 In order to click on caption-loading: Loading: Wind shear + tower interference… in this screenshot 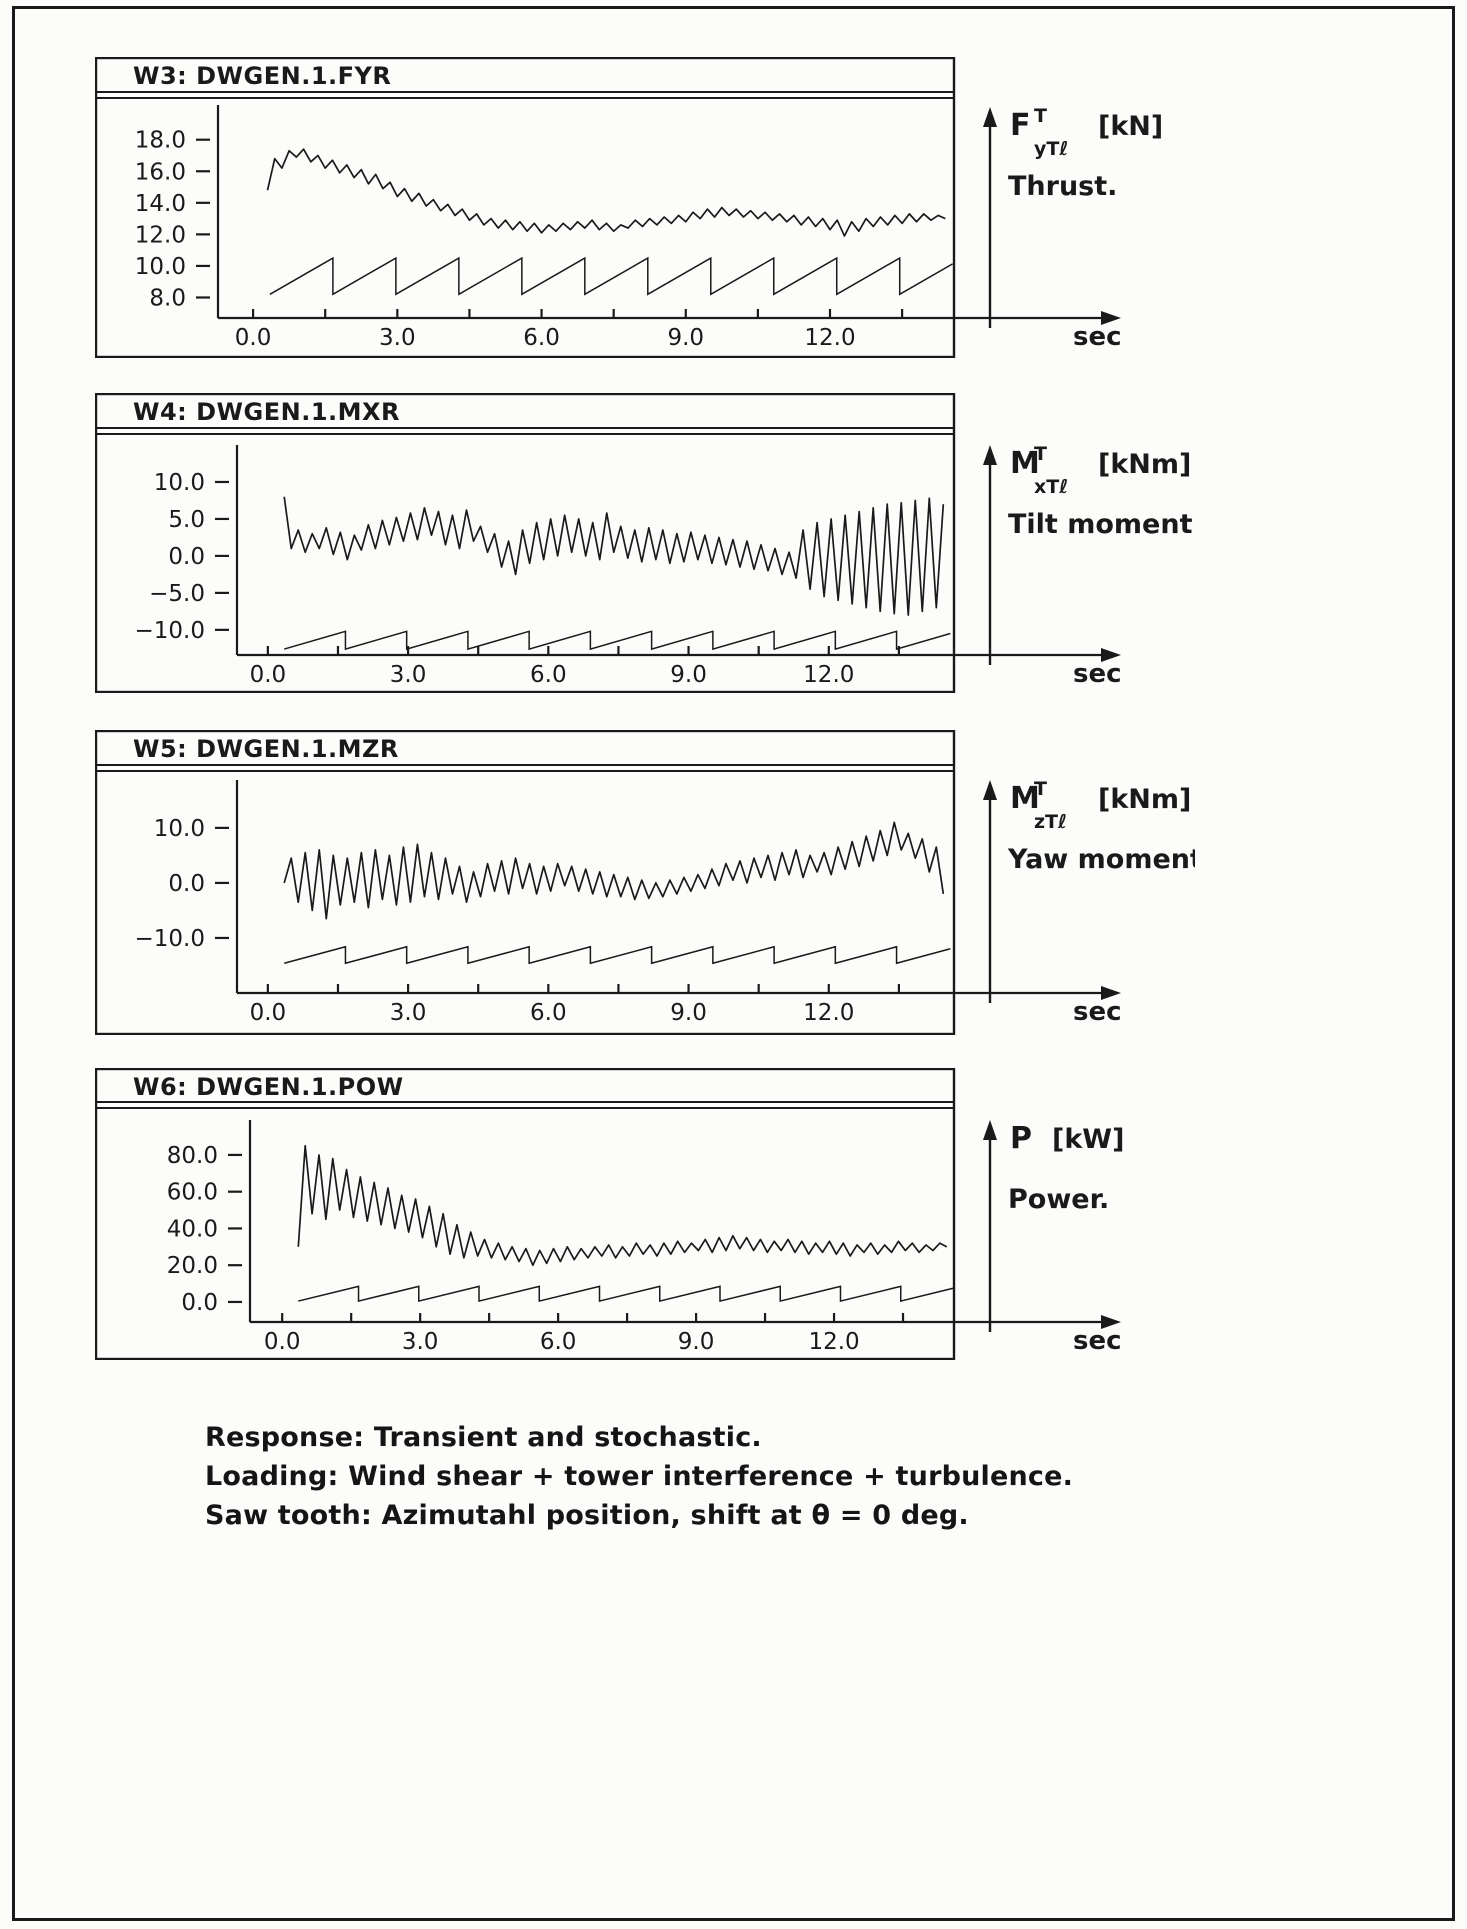, I will do `click(639, 1476)`.